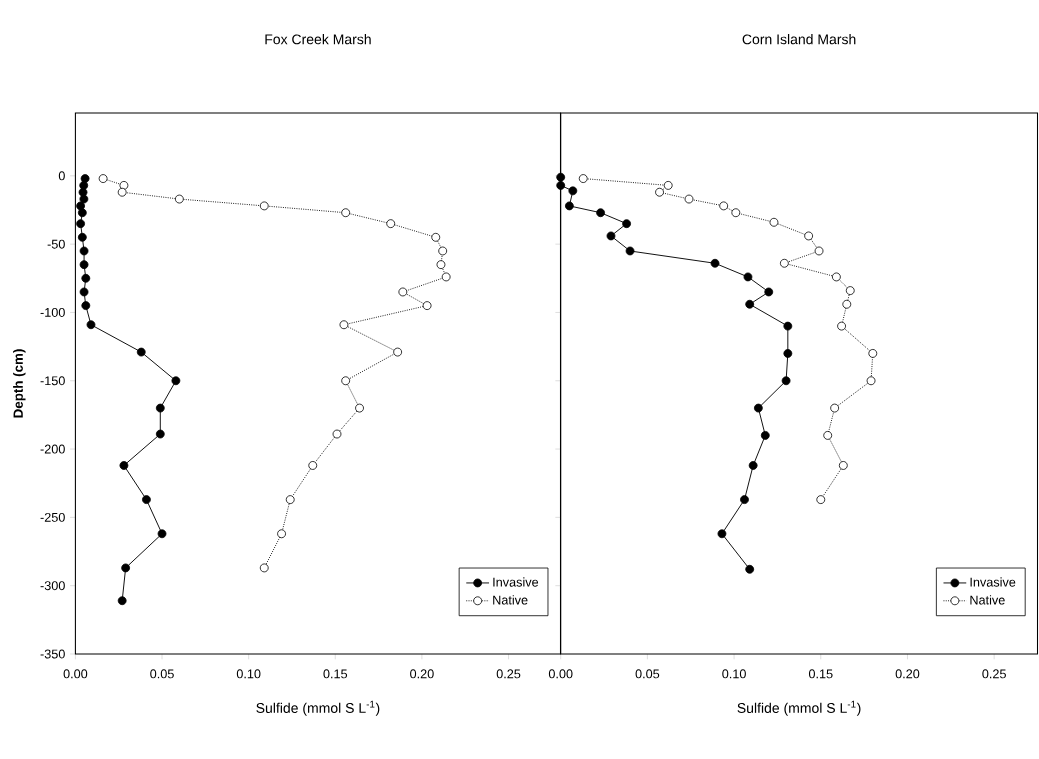 The image size is (1039, 759). Describe the element at coordinates (52, 381) in the screenshot. I see `y-tick-label: -150` at that location.